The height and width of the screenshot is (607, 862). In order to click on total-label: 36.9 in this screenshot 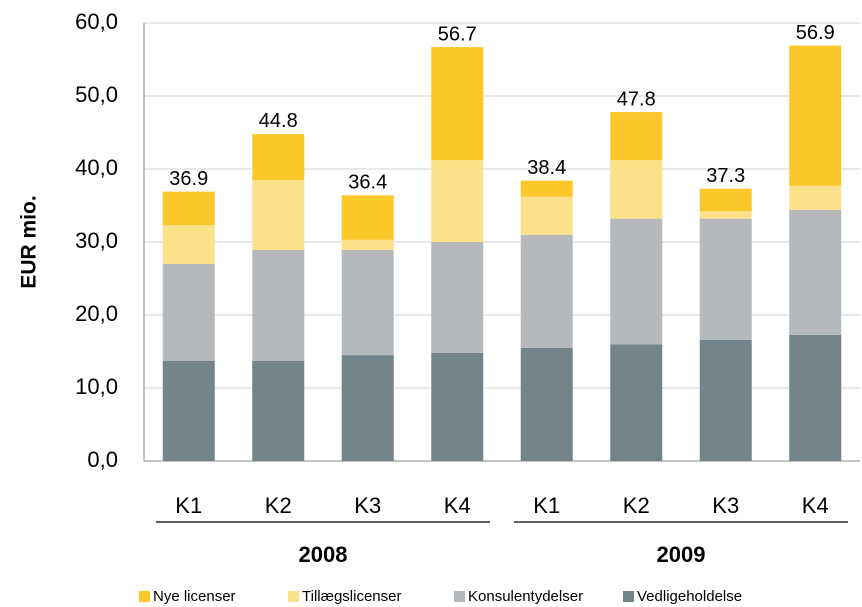, I will do `click(188, 179)`.